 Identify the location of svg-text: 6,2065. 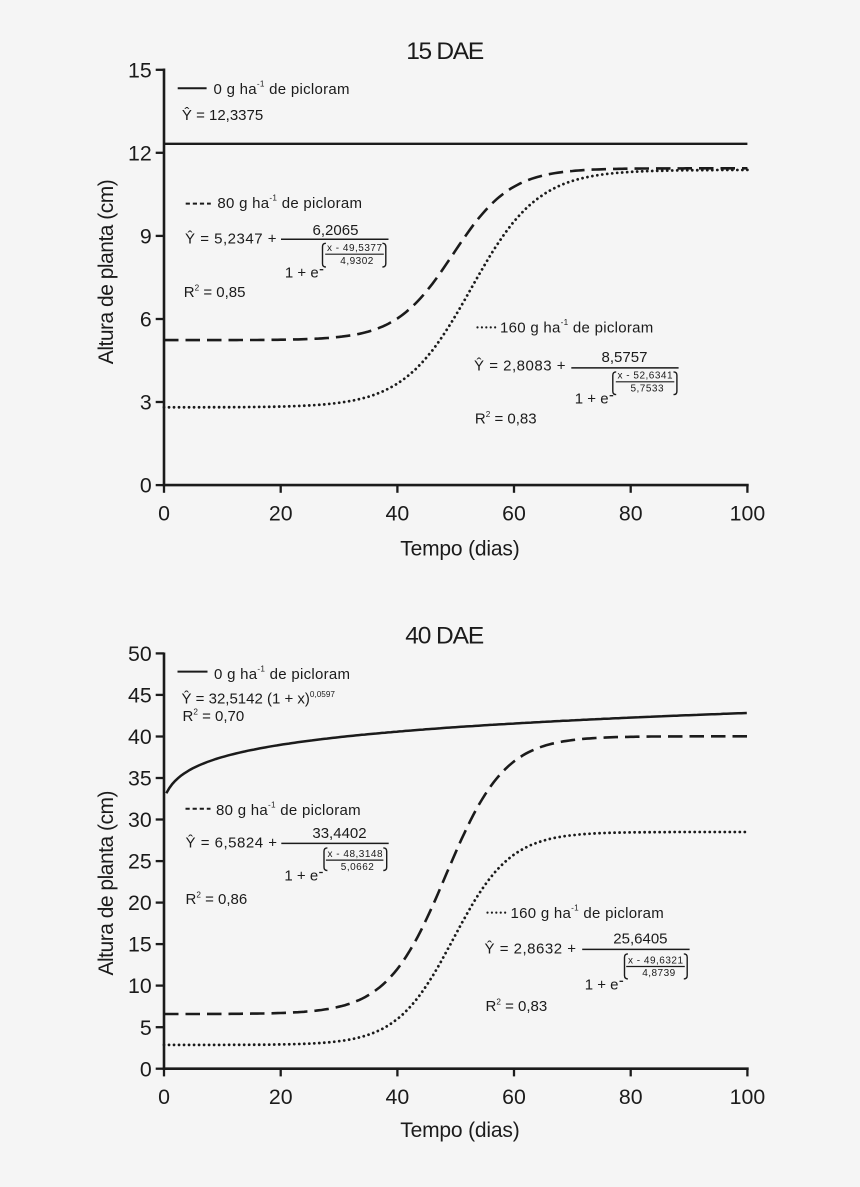
(336, 230).